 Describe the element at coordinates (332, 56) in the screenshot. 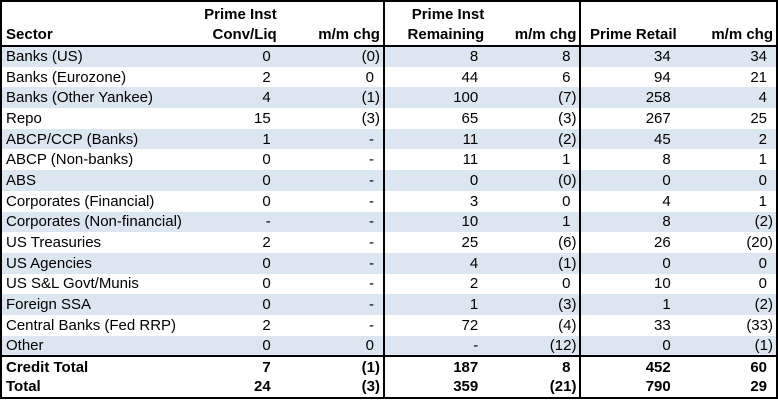

I see `value-cell-mm-chg-1: (0)` at that location.